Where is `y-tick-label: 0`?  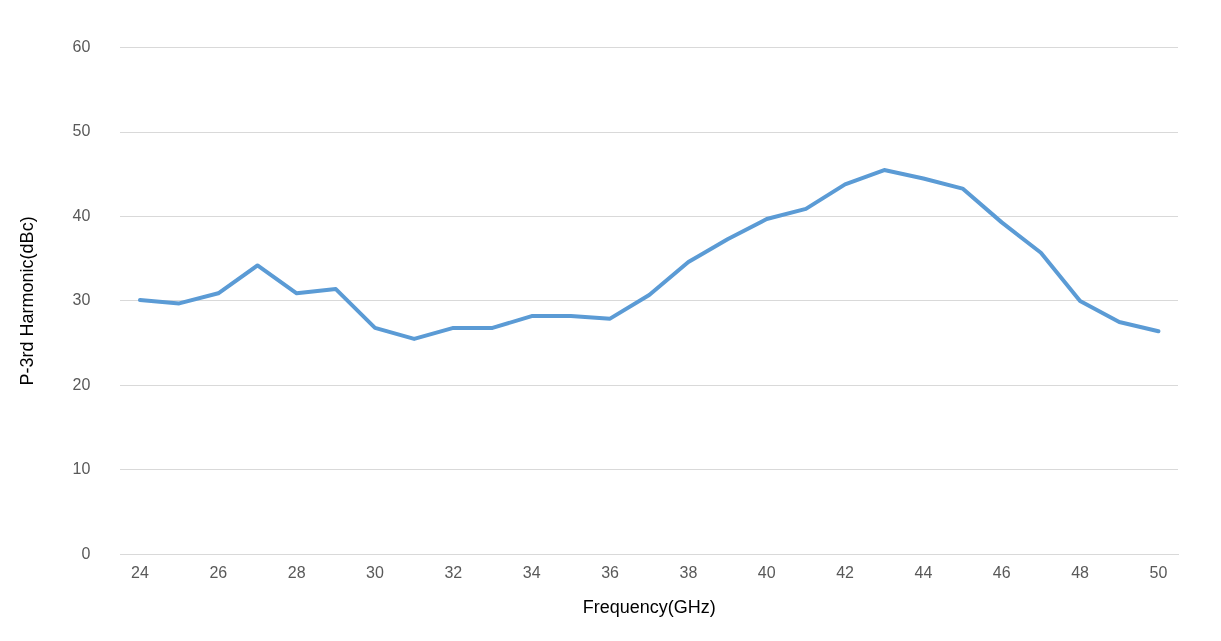 y-tick-label: 0 is located at coordinates (86, 553).